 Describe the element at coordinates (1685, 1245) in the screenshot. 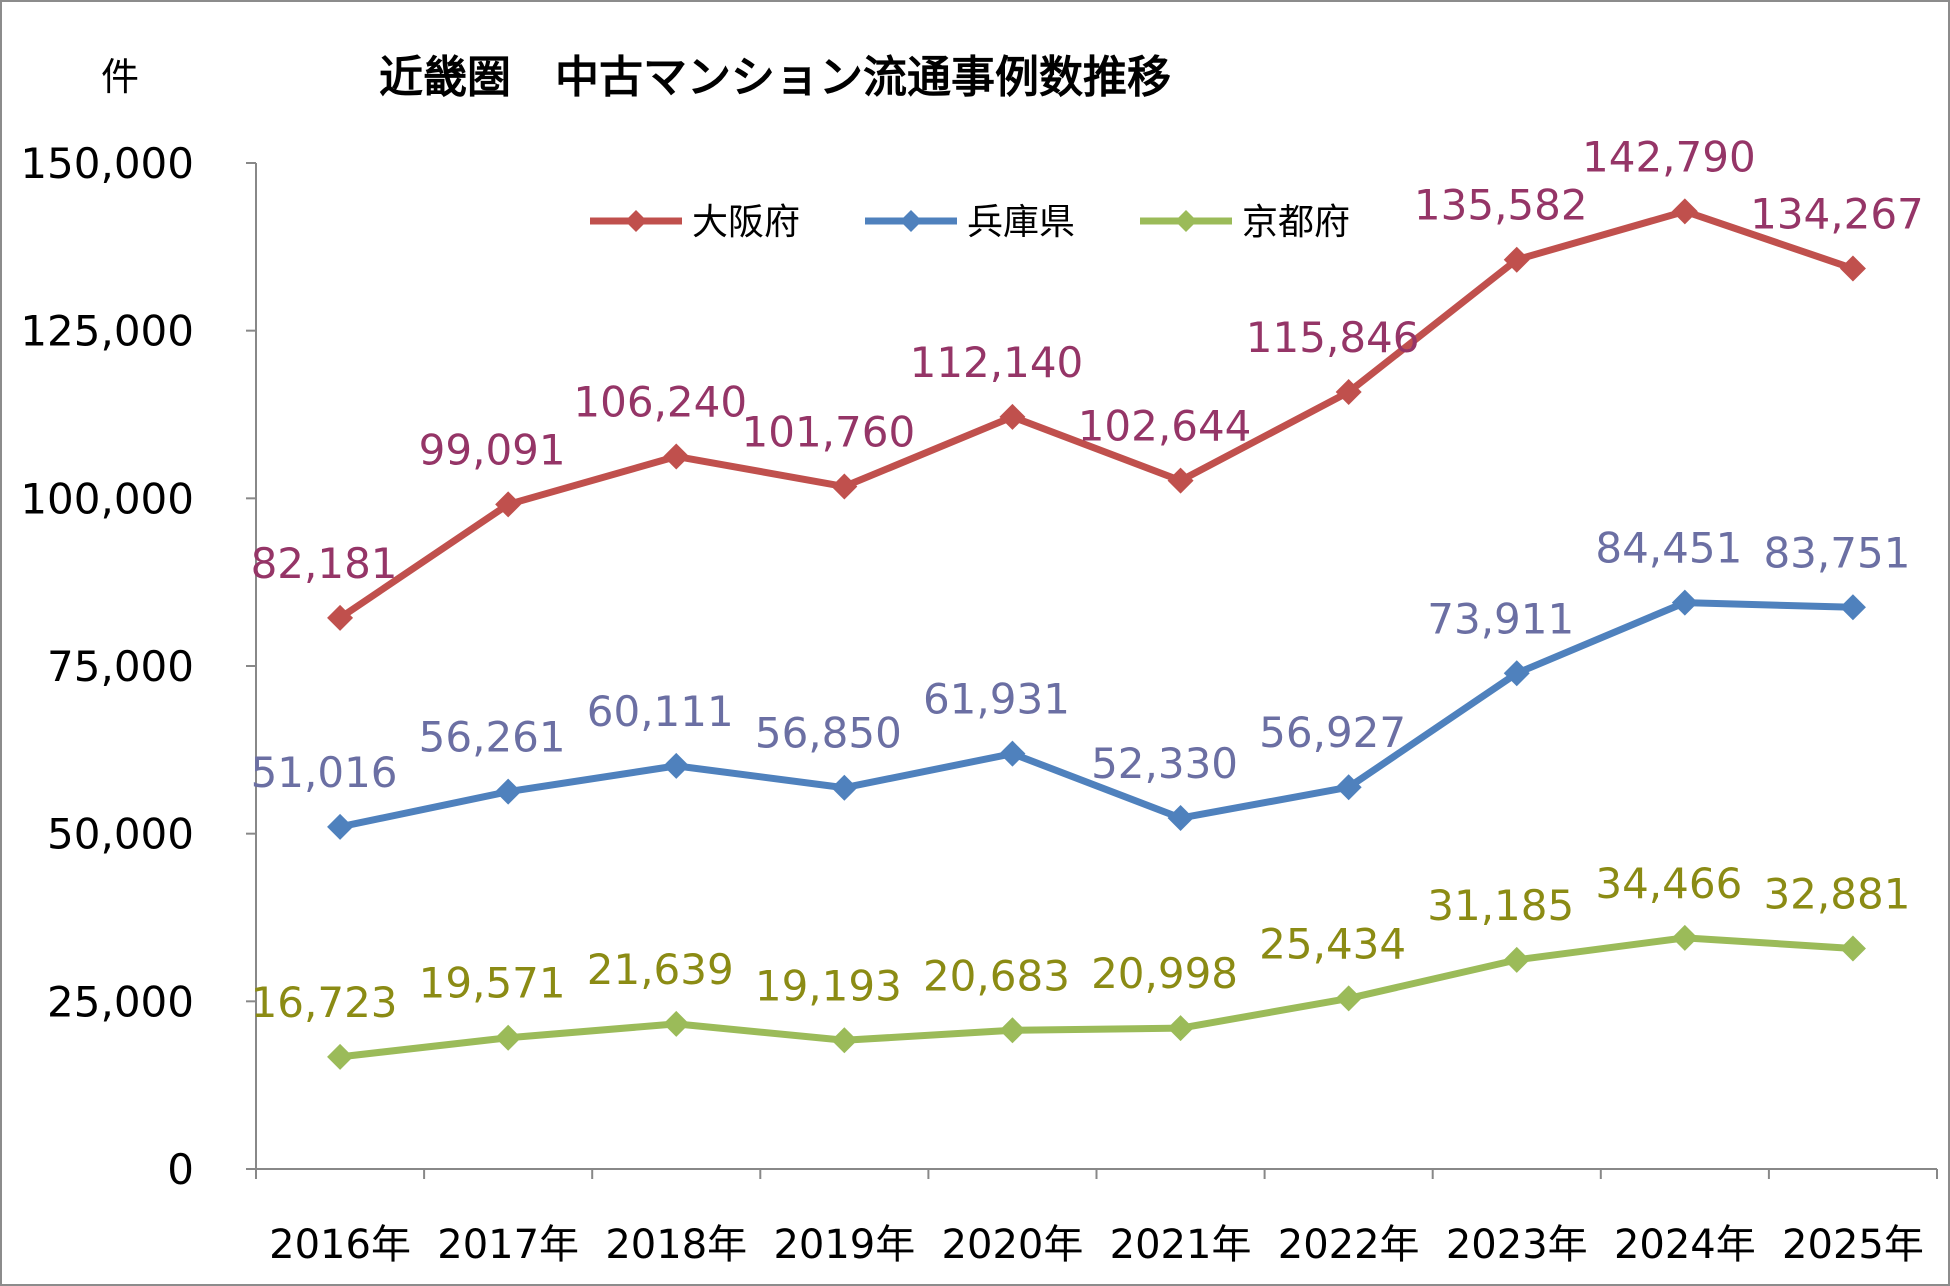

I see `x-tick-label: 2024年` at that location.